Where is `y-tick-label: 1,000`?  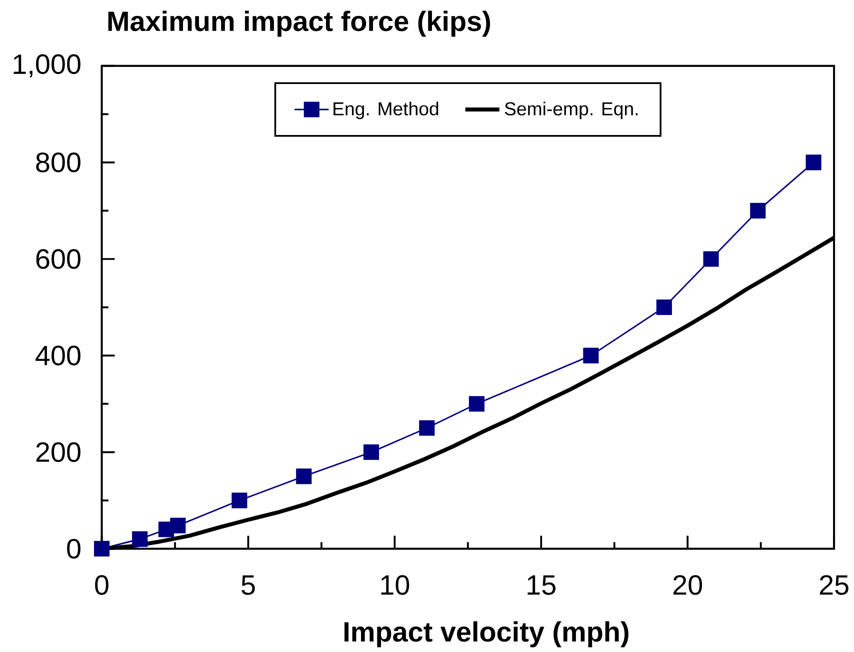 y-tick-label: 1,000 is located at coordinates (47, 66).